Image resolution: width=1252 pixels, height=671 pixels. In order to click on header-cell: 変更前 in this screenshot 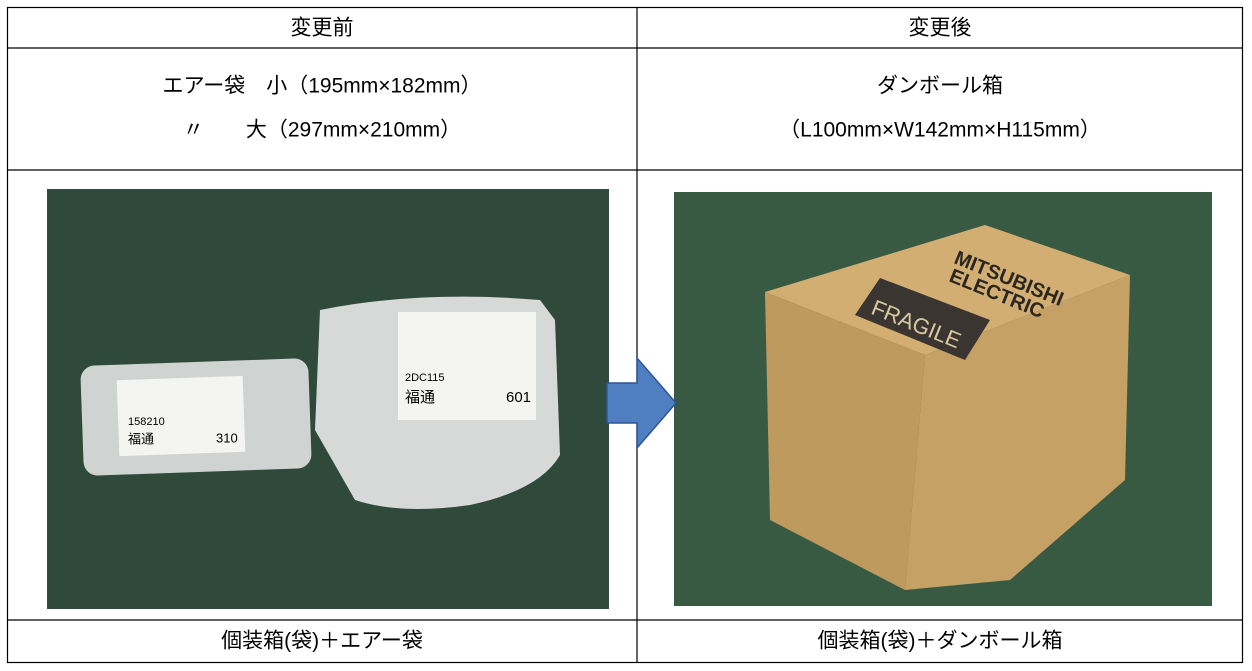, I will do `click(322, 28)`.